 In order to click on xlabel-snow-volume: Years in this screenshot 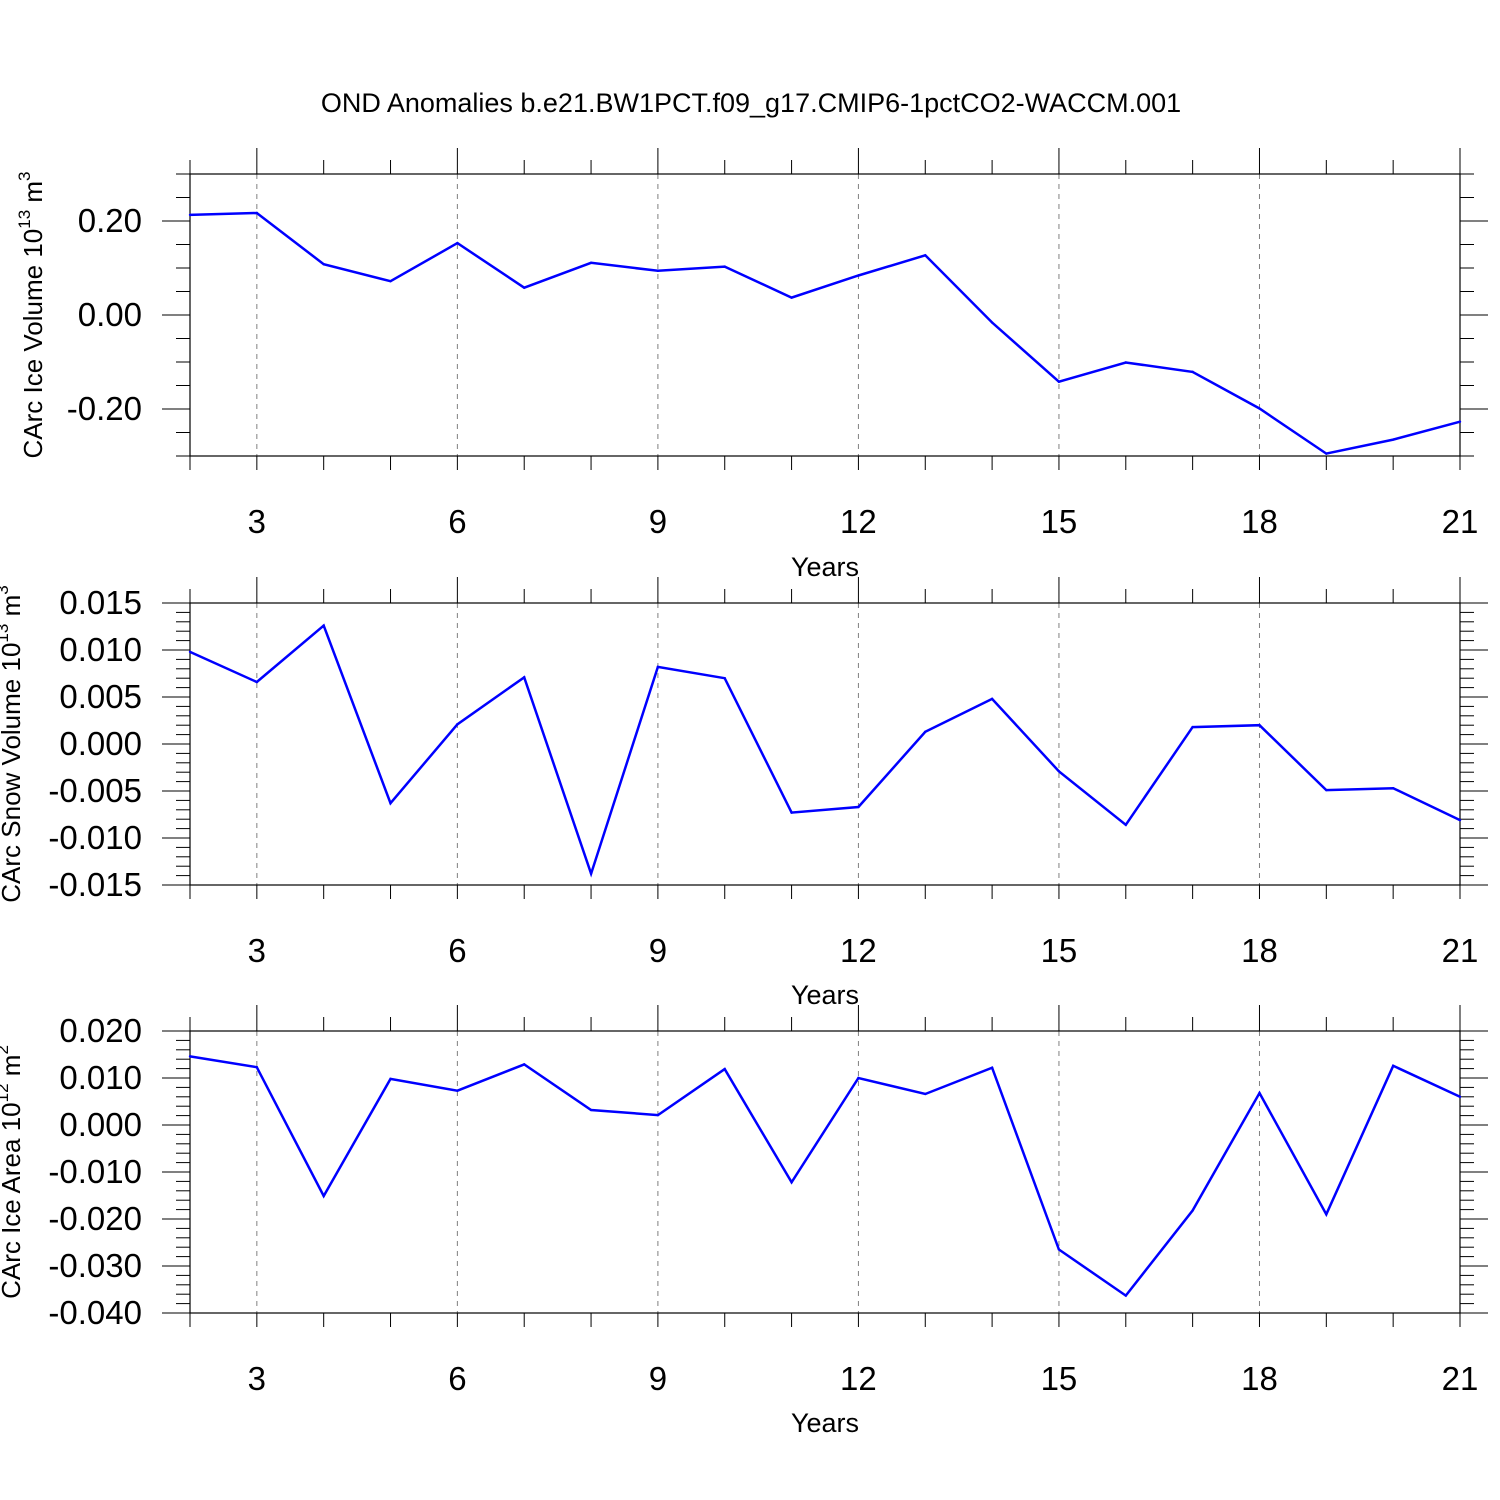, I will do `click(825, 995)`.